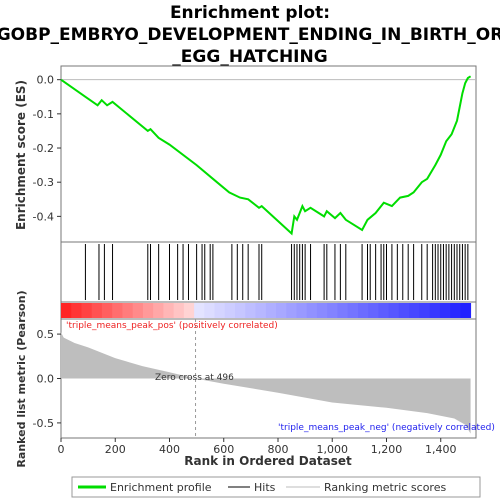 This screenshot has height=500, width=500. Describe the element at coordinates (21, 378) in the screenshot. I see `metric-y-axis-label: Ranked list metric (Pearson)` at that location.